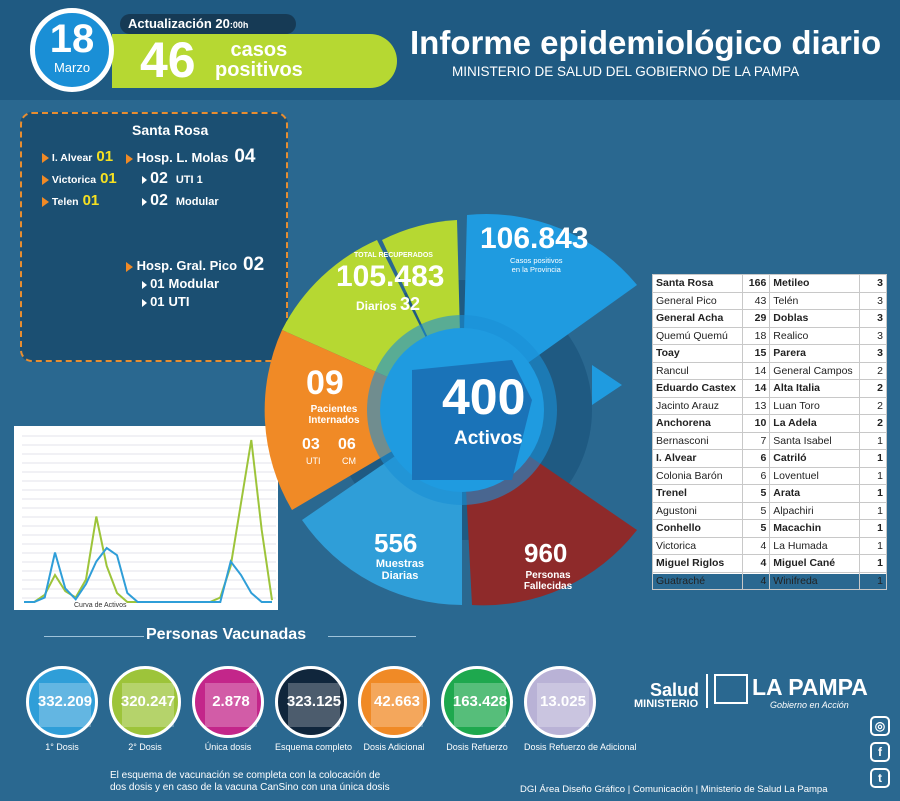 Image resolution: width=900 pixels, height=801 pixels. What do you see at coordinates (756, 440) in the screenshot?
I see `locality-count: 7` at bounding box center [756, 440].